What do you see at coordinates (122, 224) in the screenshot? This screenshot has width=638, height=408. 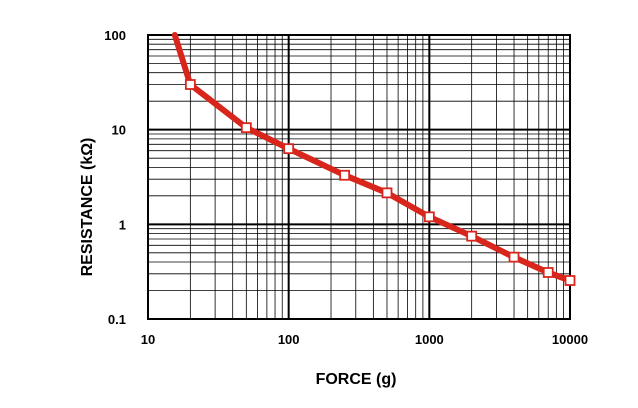 I see `y-tick-label: 1` at bounding box center [122, 224].